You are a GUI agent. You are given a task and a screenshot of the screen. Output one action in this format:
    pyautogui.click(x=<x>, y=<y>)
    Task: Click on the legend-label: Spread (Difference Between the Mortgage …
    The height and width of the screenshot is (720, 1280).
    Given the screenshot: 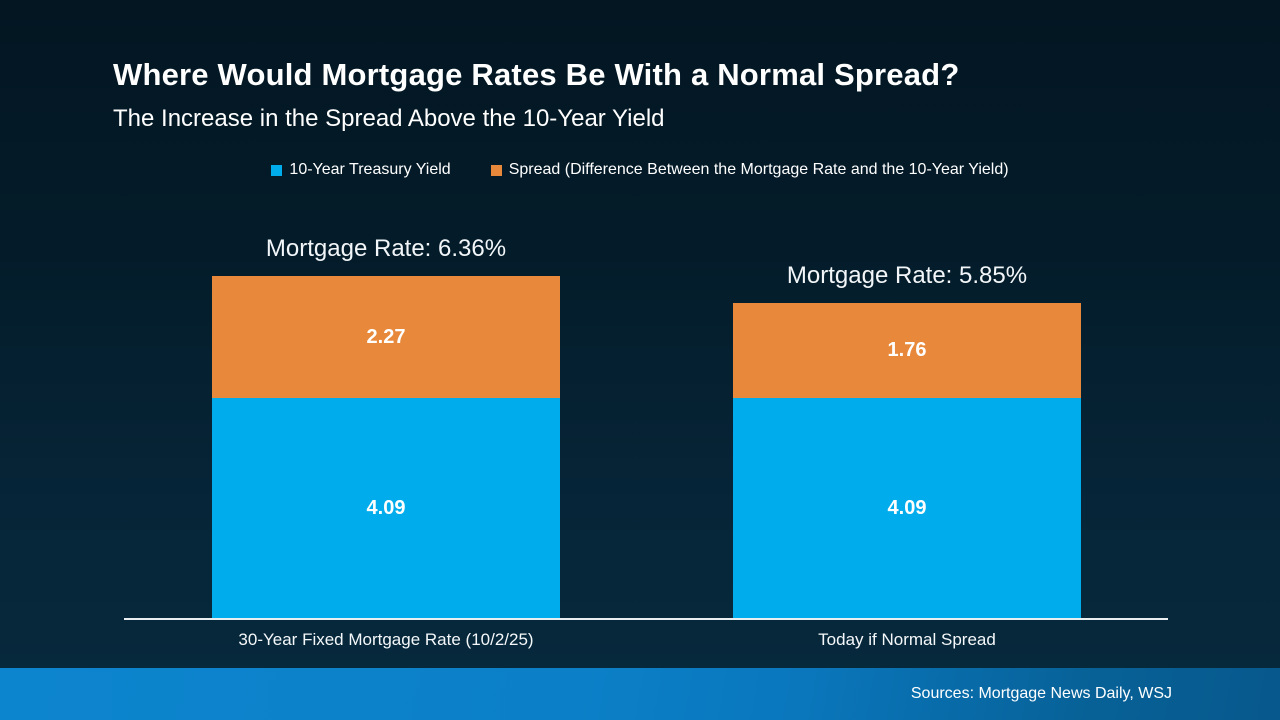 What is the action you would take?
    pyautogui.click(x=758, y=169)
    